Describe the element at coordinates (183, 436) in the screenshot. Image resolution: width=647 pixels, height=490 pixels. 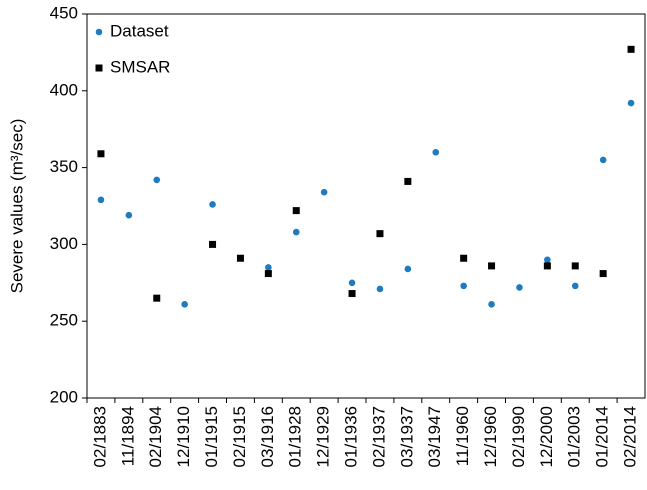
I see `x-tick-label: 12/1910` at that location.